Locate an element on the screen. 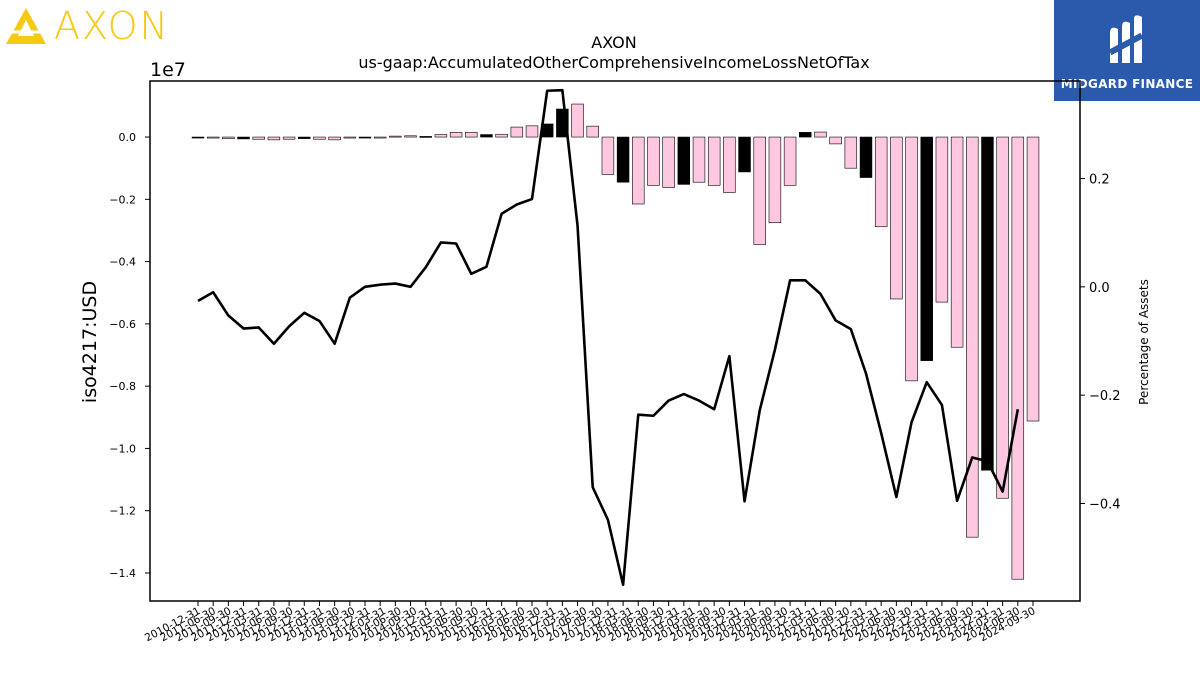  chart-title: AXON is located at coordinates (613, 42).